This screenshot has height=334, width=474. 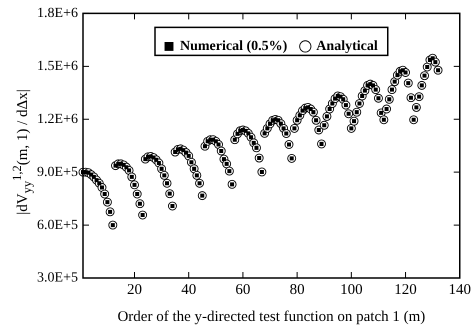 I want to click on x-tick-label: 20, so click(x=134, y=290).